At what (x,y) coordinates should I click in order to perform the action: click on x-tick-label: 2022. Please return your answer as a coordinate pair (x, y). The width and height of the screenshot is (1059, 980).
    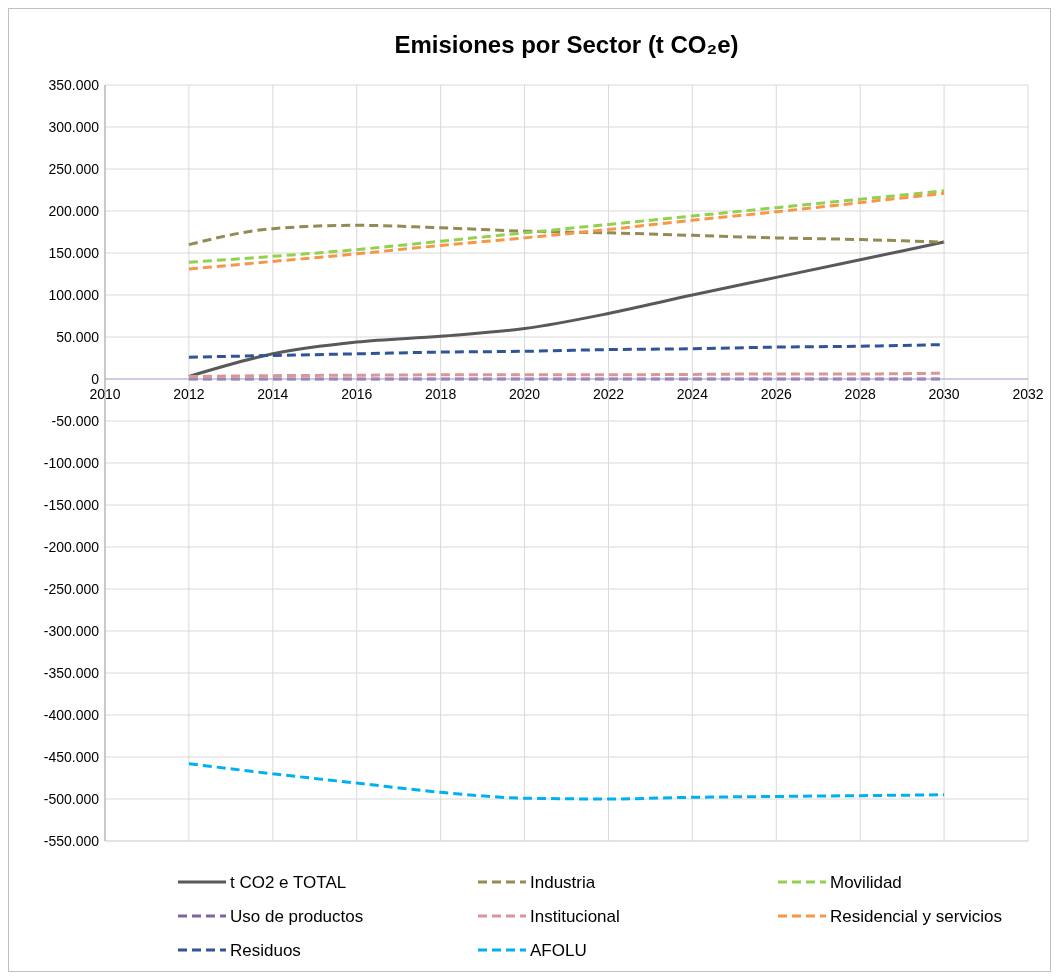
    Looking at the image, I should click on (608, 394).